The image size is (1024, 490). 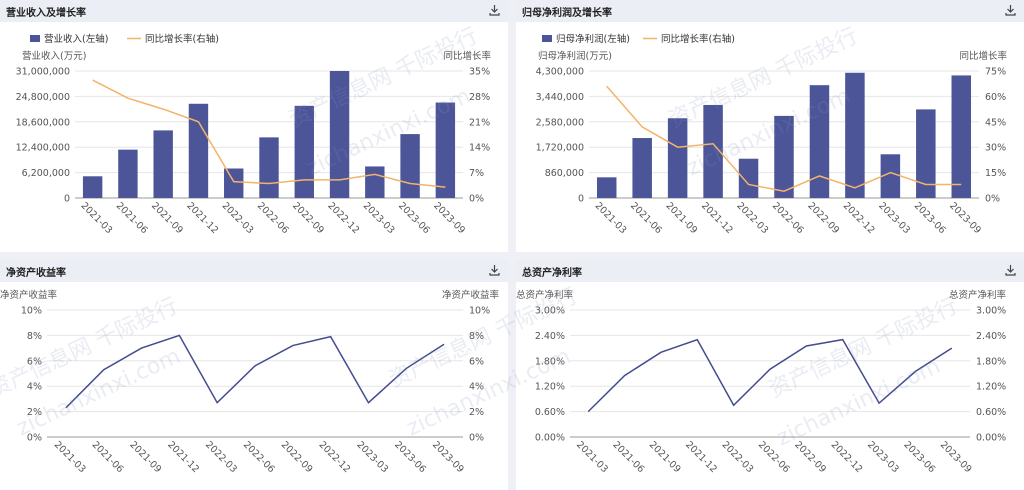 What do you see at coordinates (995, 122) in the screenshot?
I see `y-tick-right: 45%` at bounding box center [995, 122].